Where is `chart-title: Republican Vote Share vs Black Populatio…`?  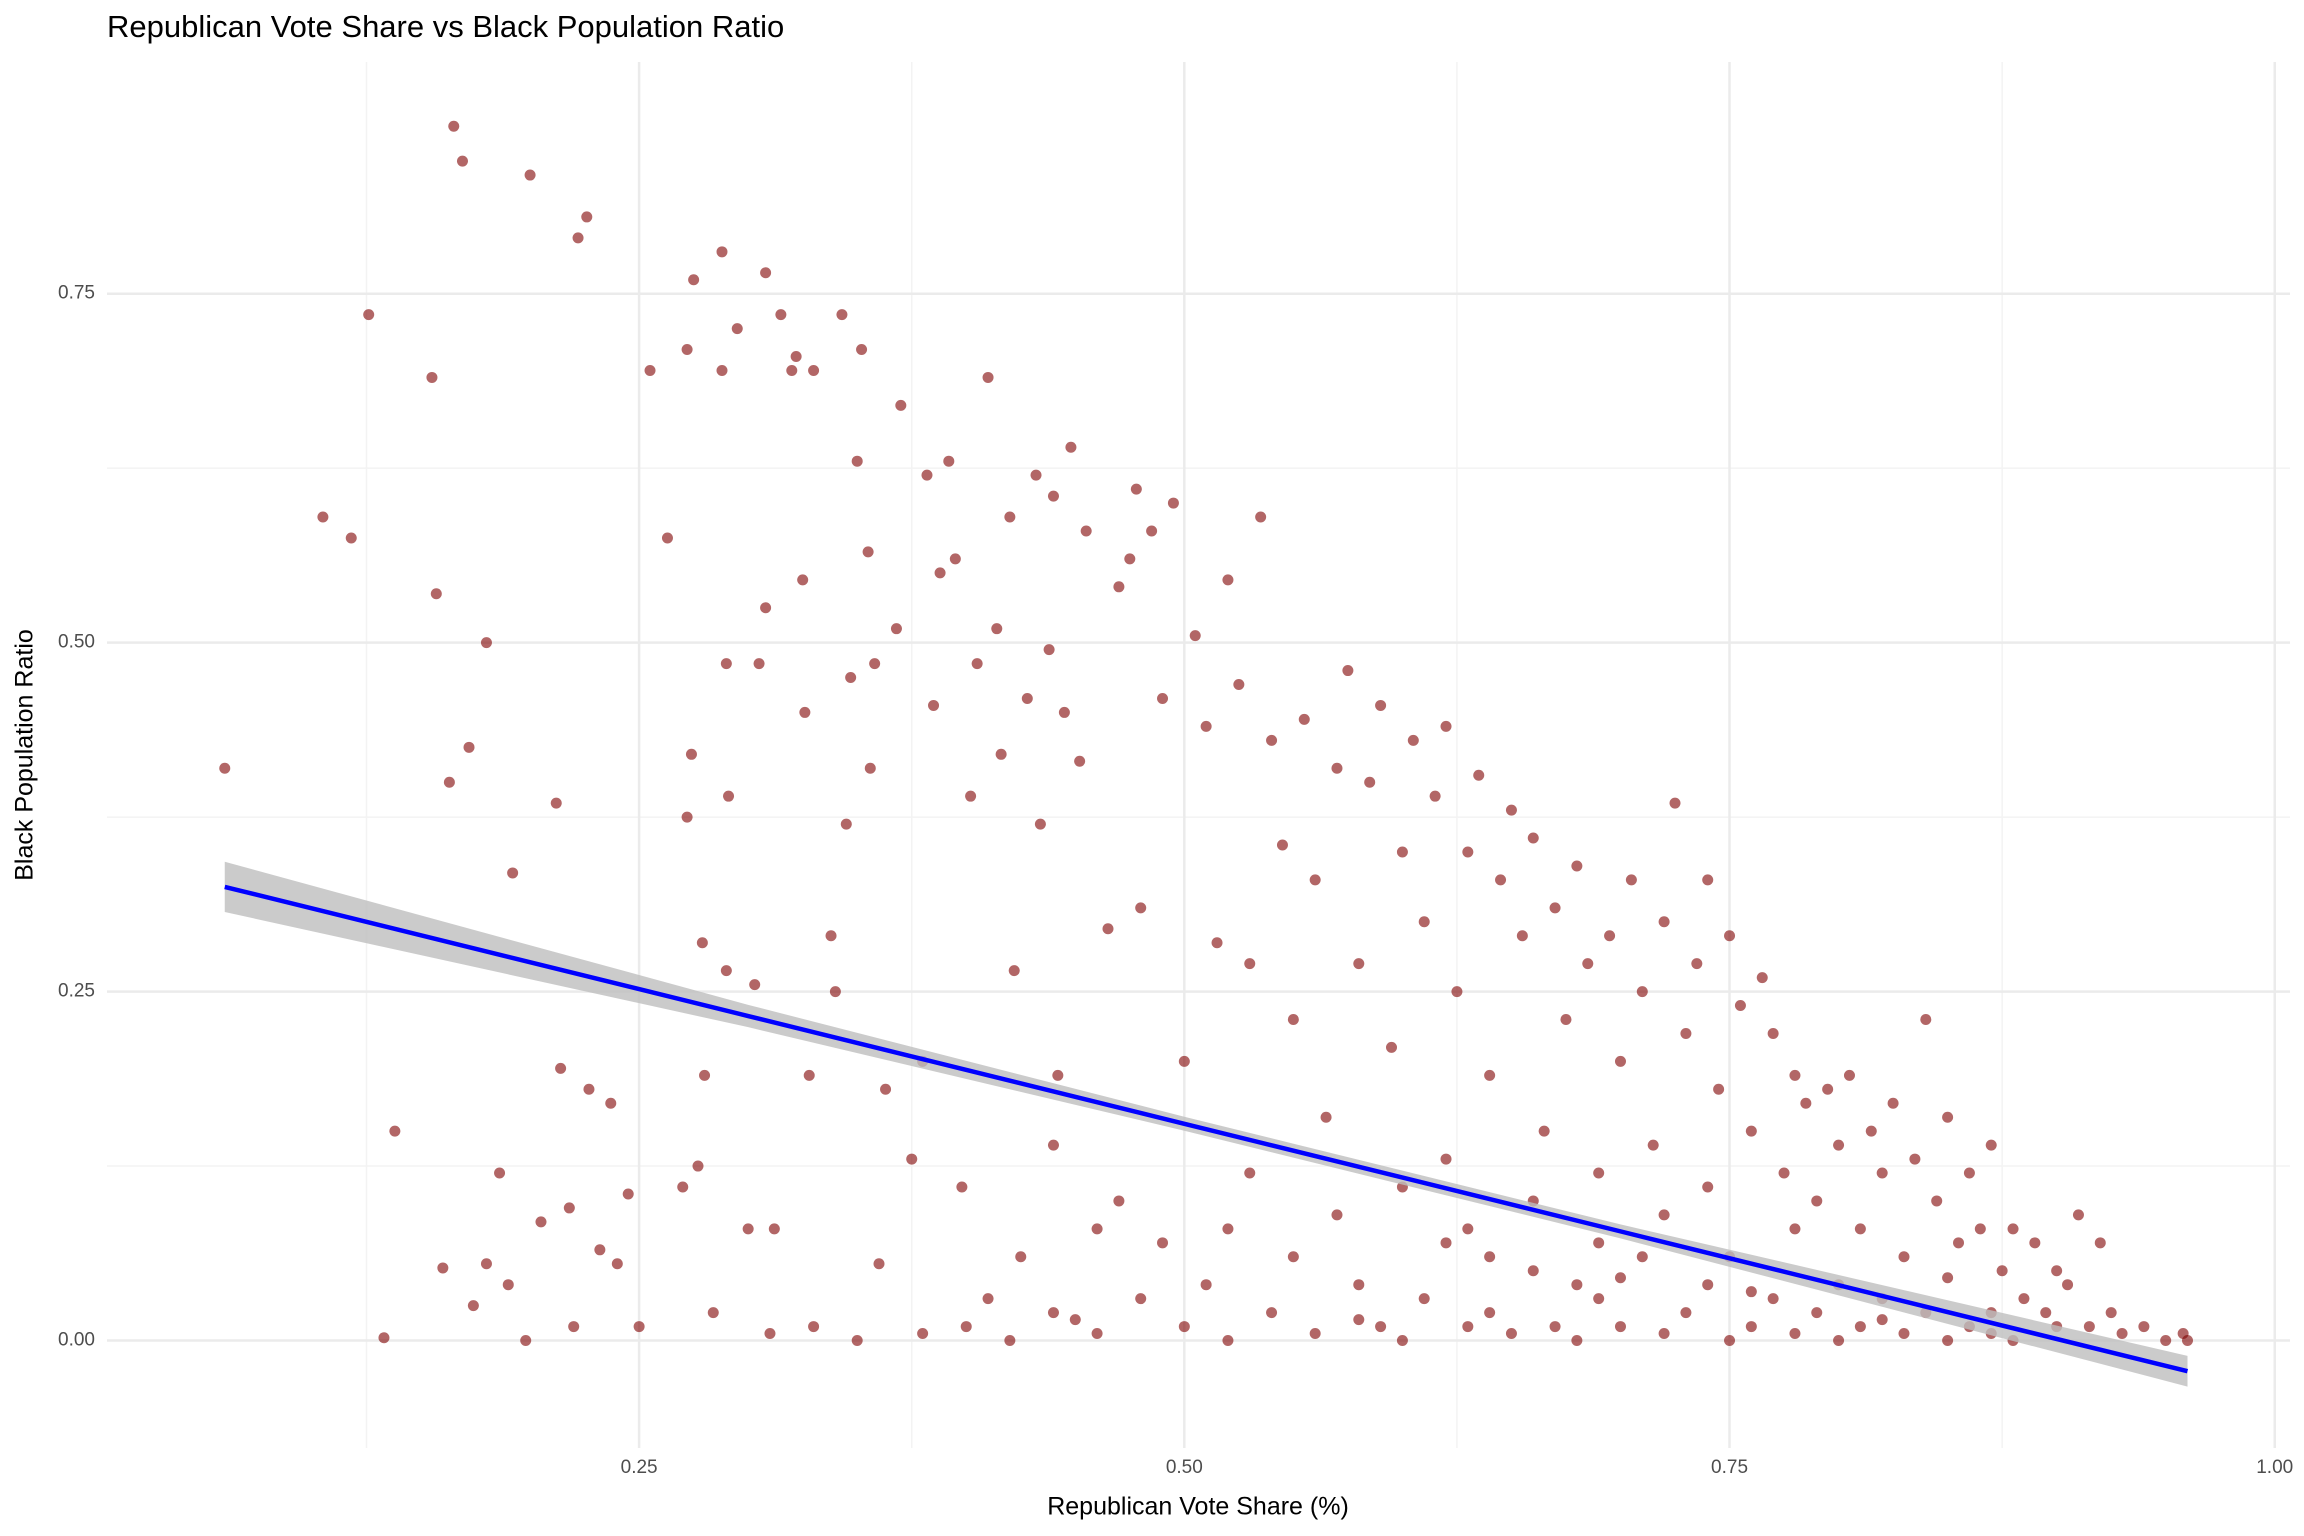 chart-title: Republican Vote Share vs Black Populatio… is located at coordinates (445, 26).